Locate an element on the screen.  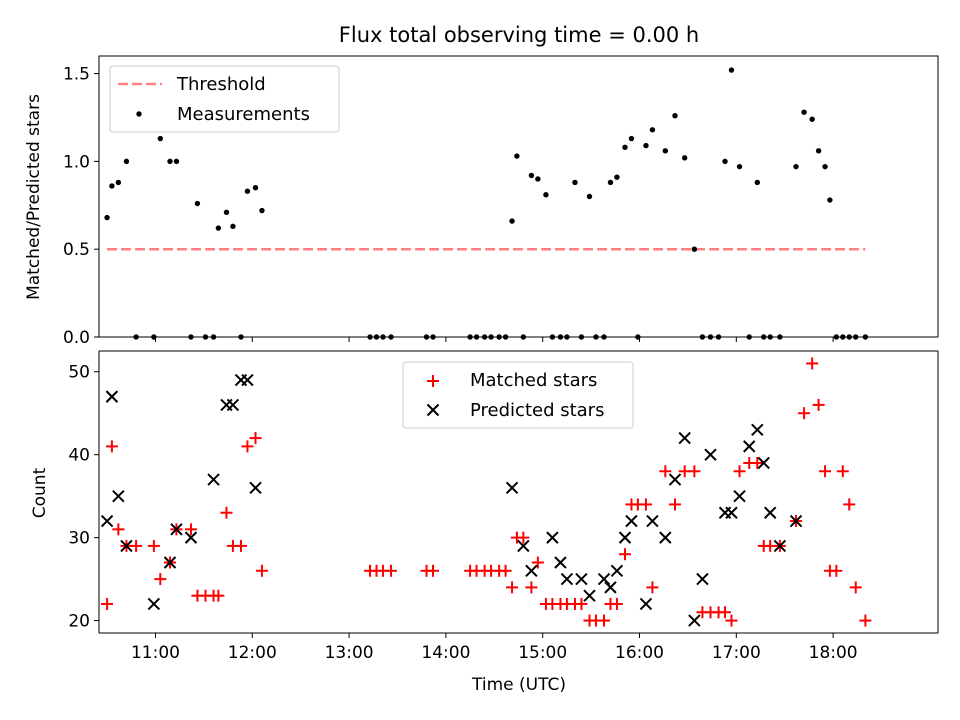
legend-predicted-label: Predicted stars is located at coordinates (537, 410).